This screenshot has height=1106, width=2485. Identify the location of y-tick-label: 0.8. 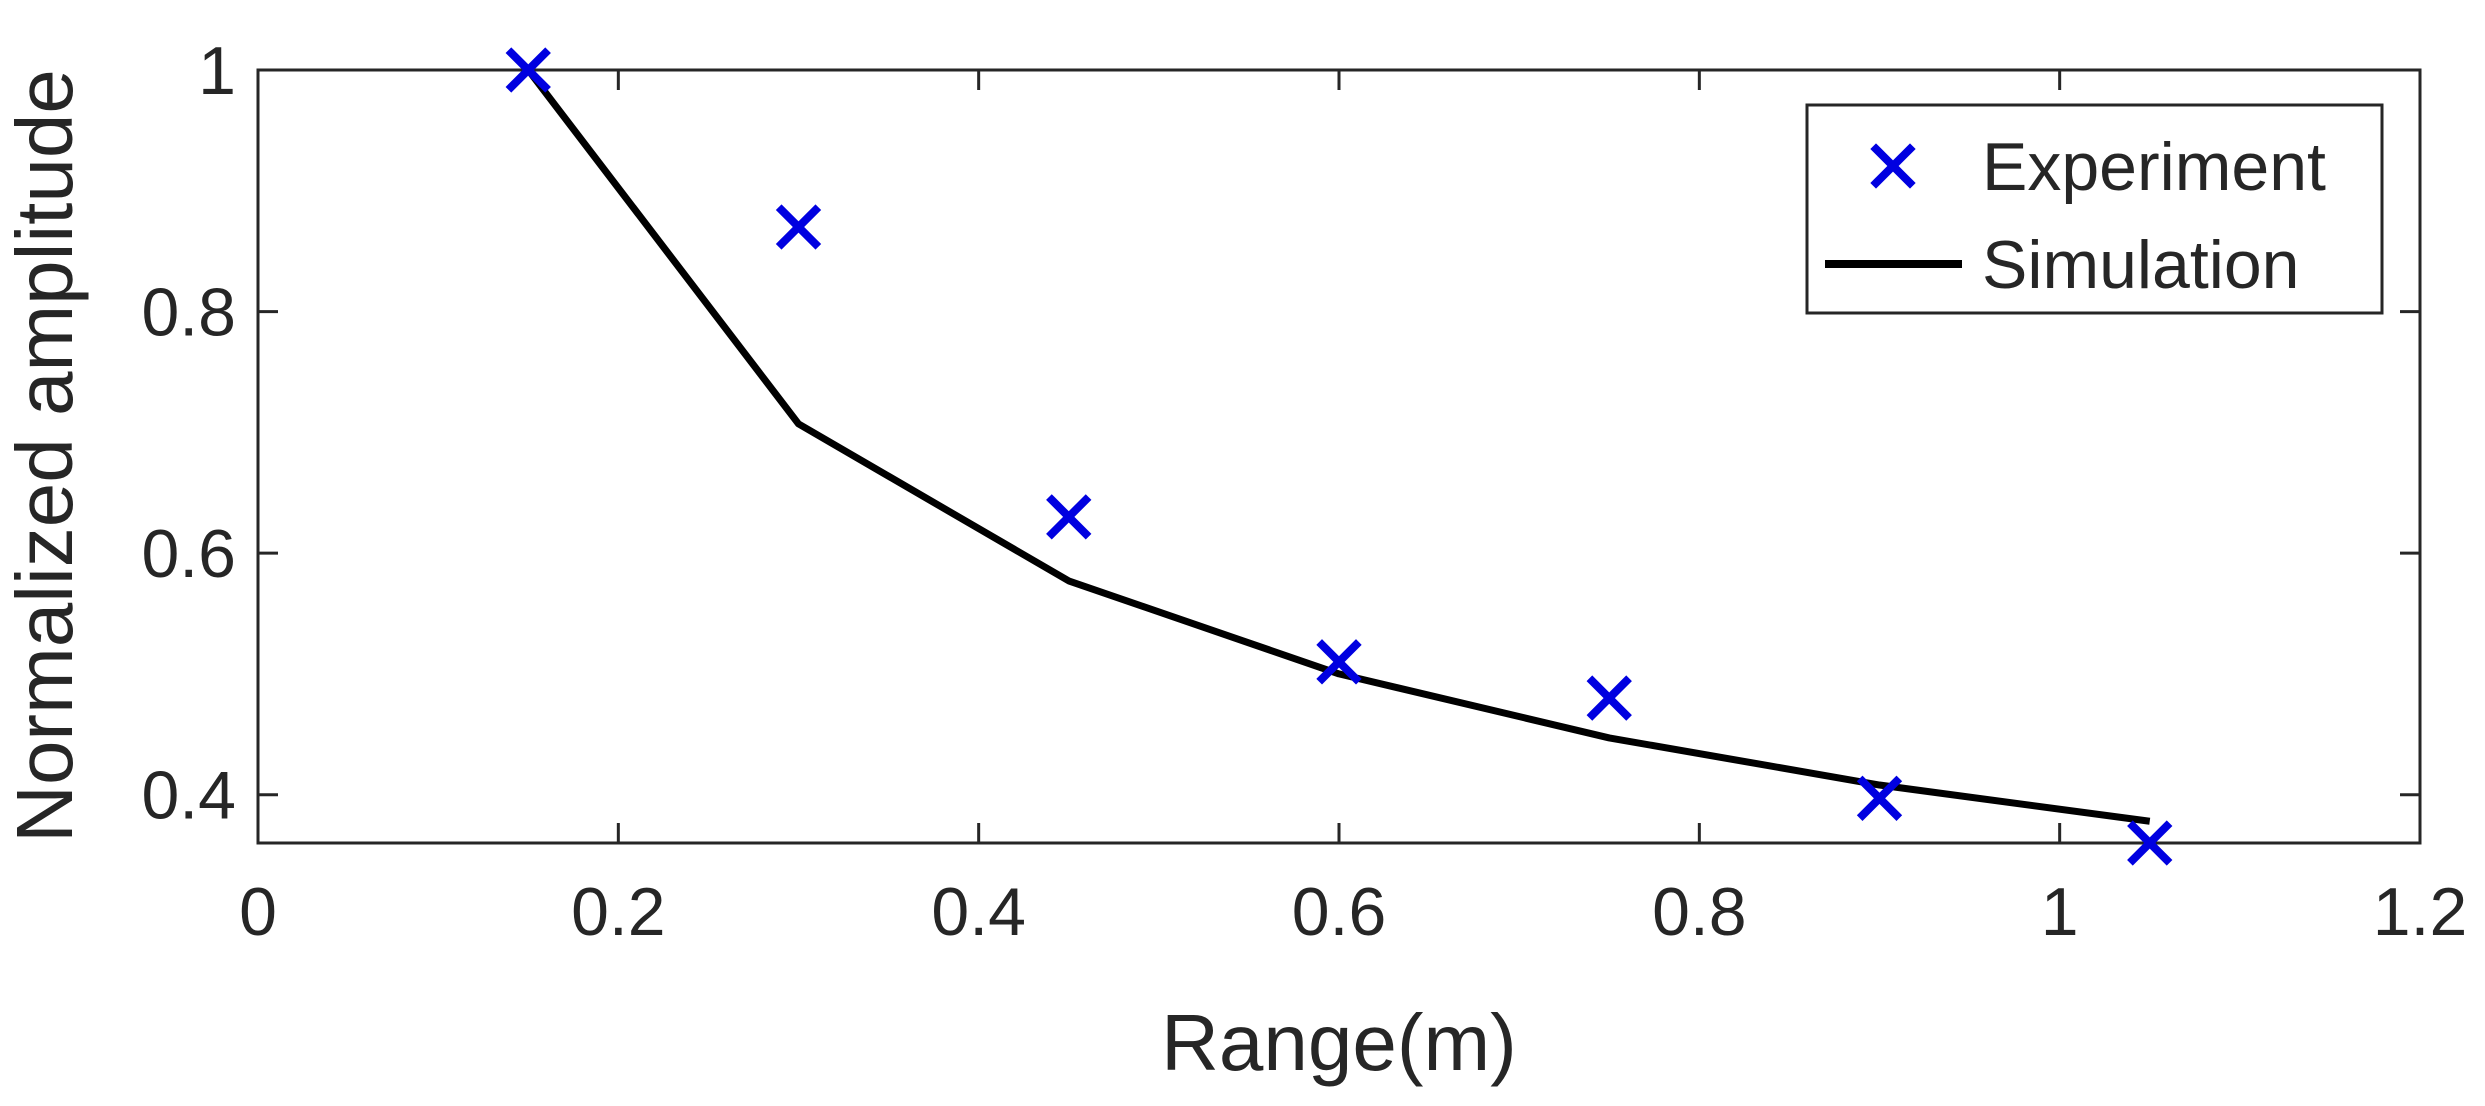
(188, 313).